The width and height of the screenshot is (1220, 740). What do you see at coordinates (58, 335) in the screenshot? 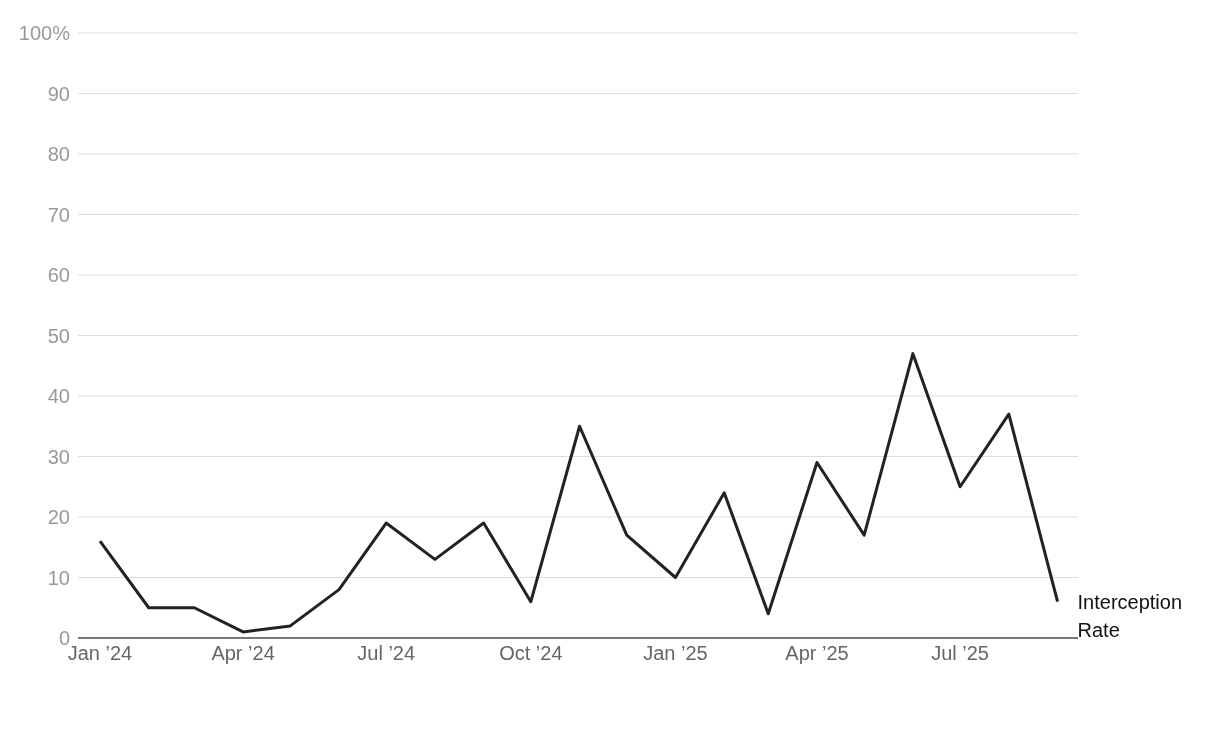
I see `y-tick-label: 50` at bounding box center [58, 335].